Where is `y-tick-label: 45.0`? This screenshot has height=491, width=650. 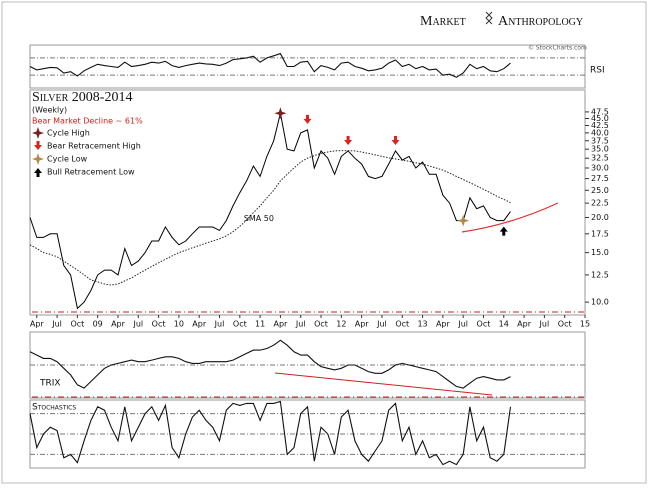 y-tick-label: 45.0 is located at coordinates (600, 118).